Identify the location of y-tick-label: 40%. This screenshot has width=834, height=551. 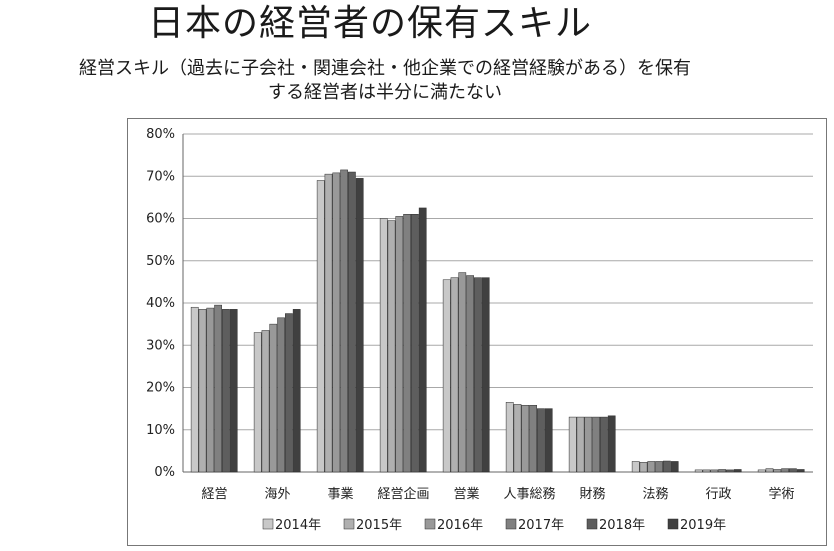
(160, 303).